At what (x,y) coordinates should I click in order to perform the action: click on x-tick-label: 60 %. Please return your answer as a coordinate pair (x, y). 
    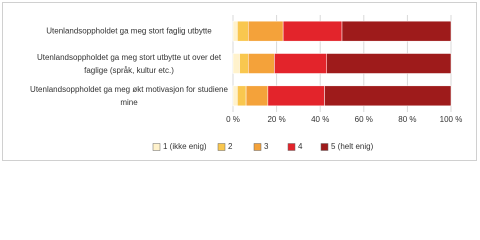
    Looking at the image, I should click on (364, 119).